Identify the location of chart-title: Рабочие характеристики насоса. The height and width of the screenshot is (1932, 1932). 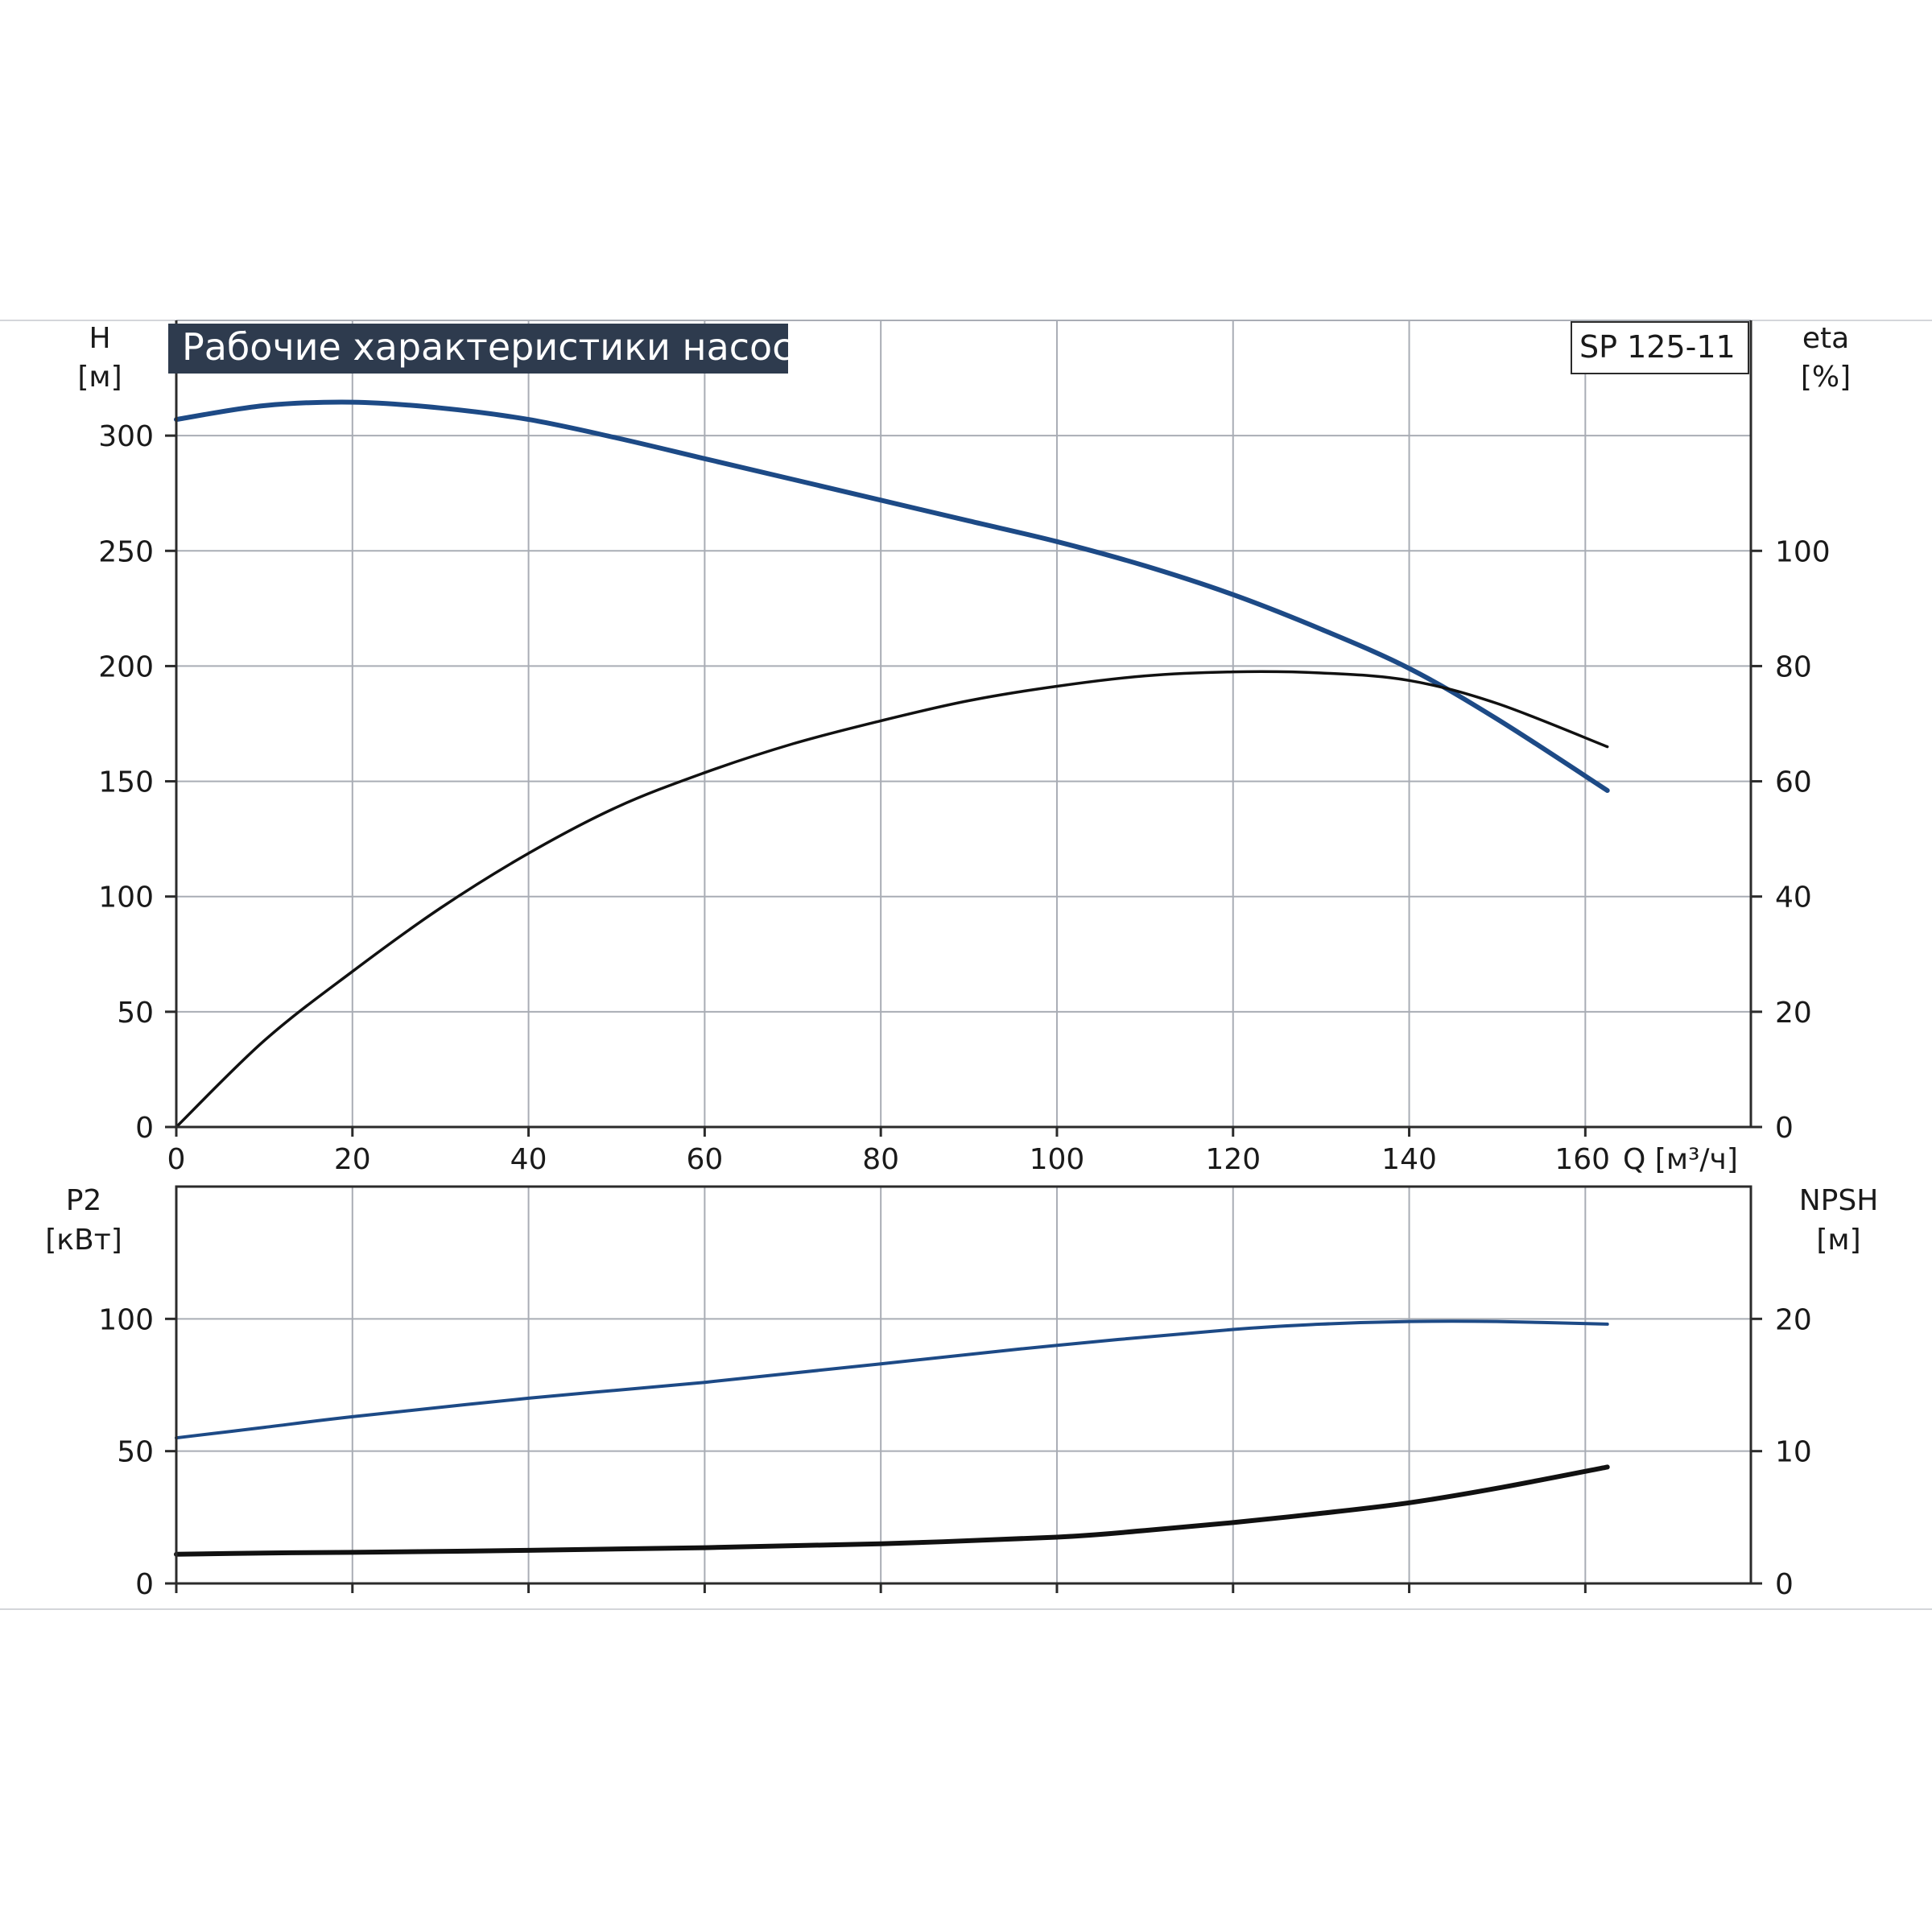
(498, 347).